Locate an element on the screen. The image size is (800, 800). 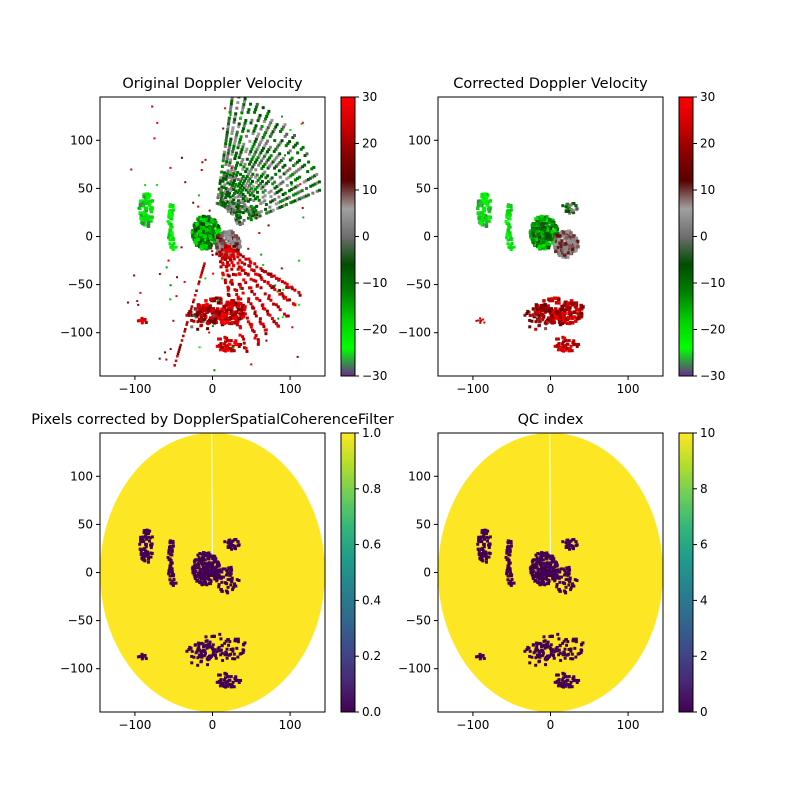
colorbar-tick-label: 0 is located at coordinates (366, 237).